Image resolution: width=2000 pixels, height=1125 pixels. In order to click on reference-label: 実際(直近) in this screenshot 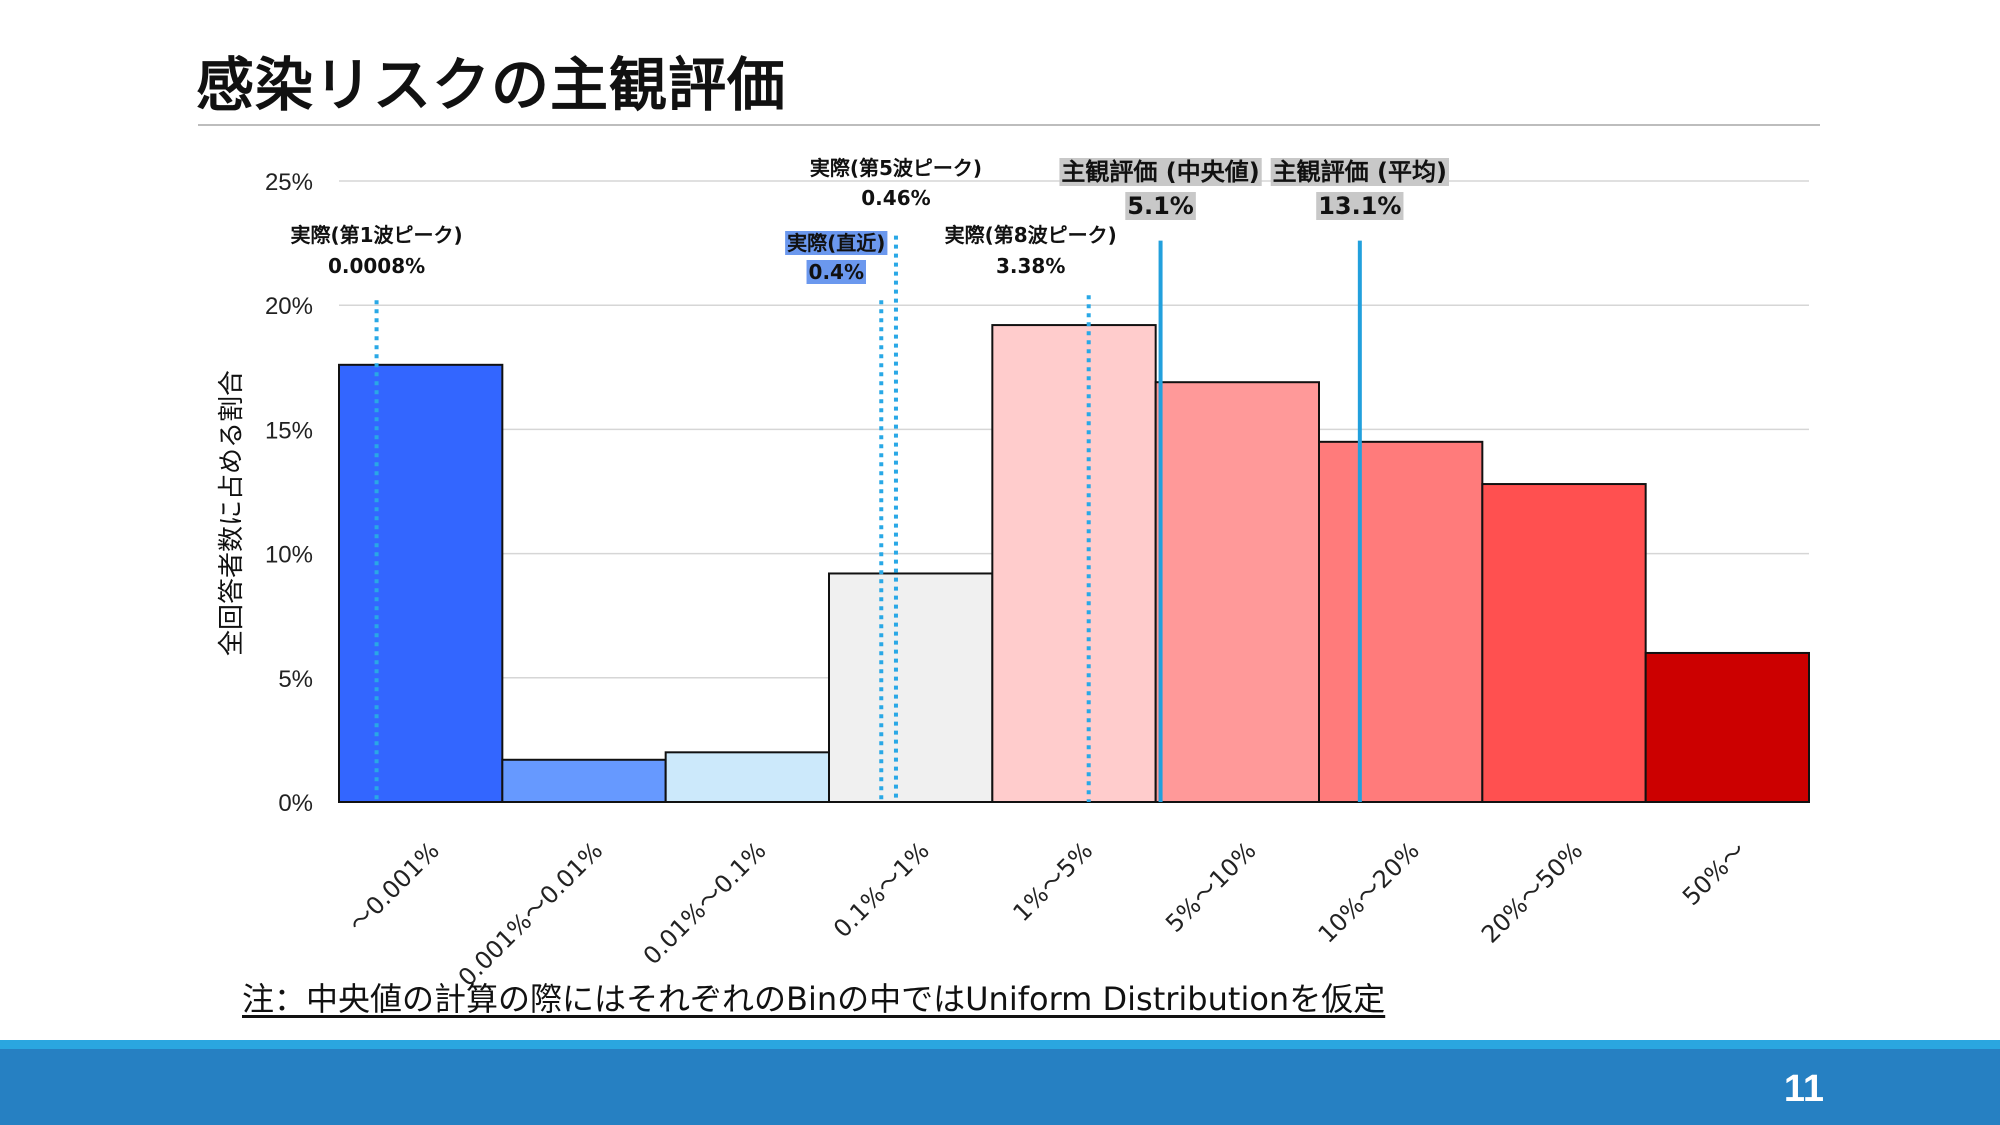, I will do `click(836, 243)`.